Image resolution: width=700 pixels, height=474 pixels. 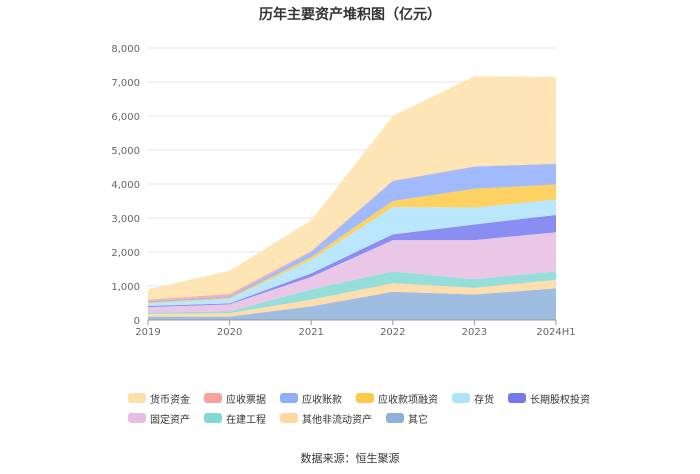 What do you see at coordinates (408, 400) in the screenshot?
I see `legend-label: 应收款项融资` at bounding box center [408, 400].